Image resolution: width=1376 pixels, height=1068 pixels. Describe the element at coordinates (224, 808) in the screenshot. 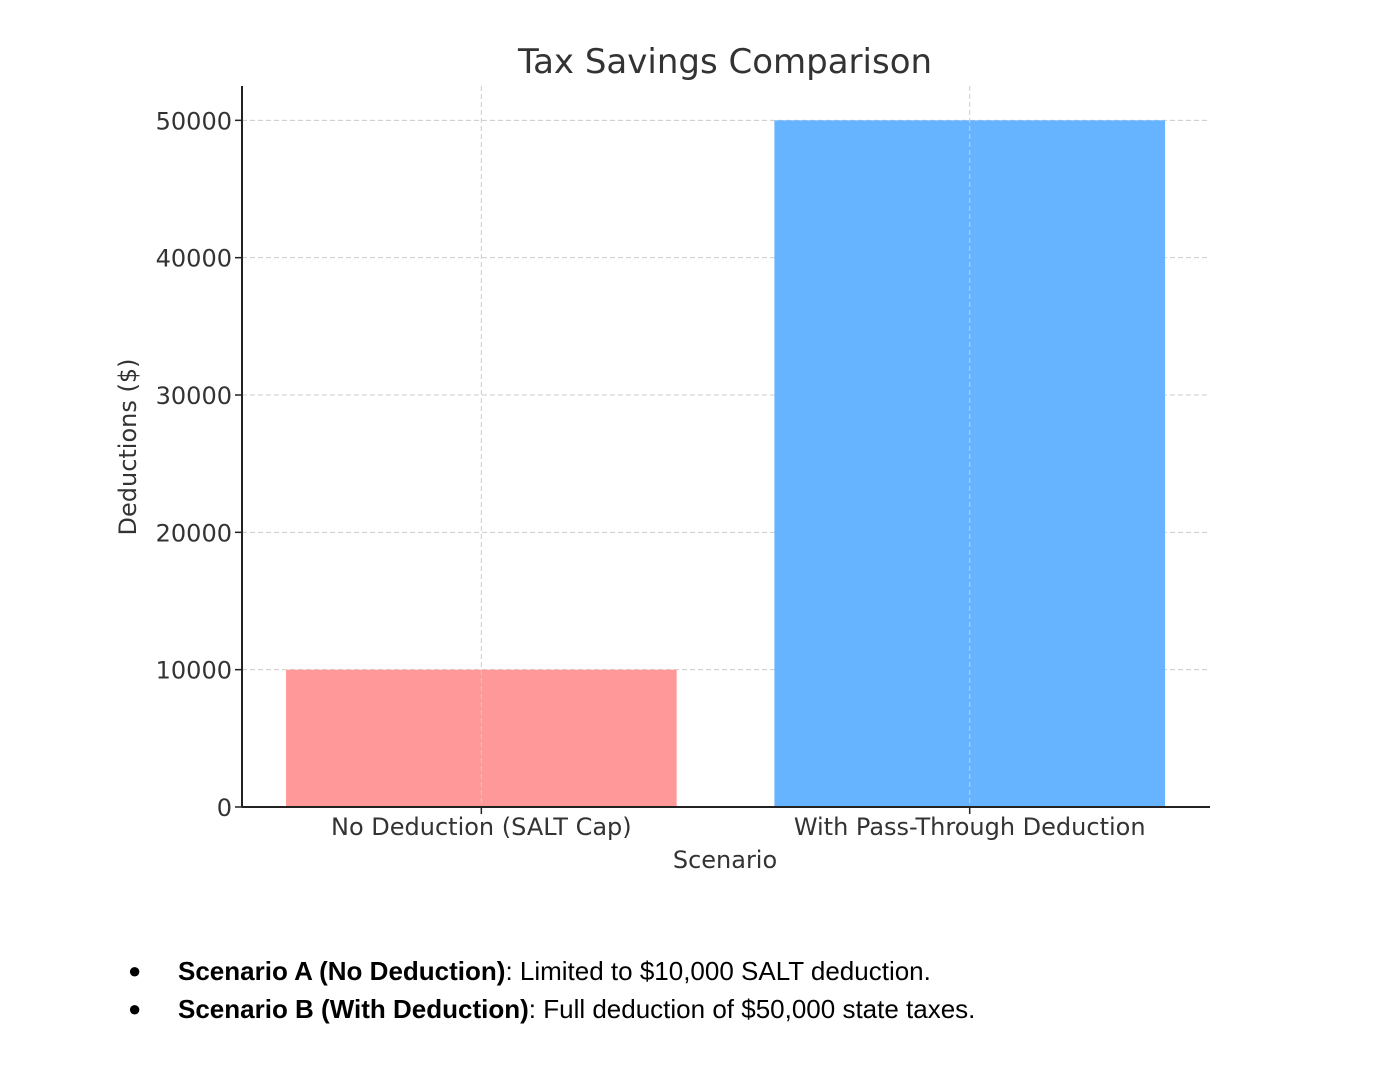

I see `y-tick-label: 0` at that location.